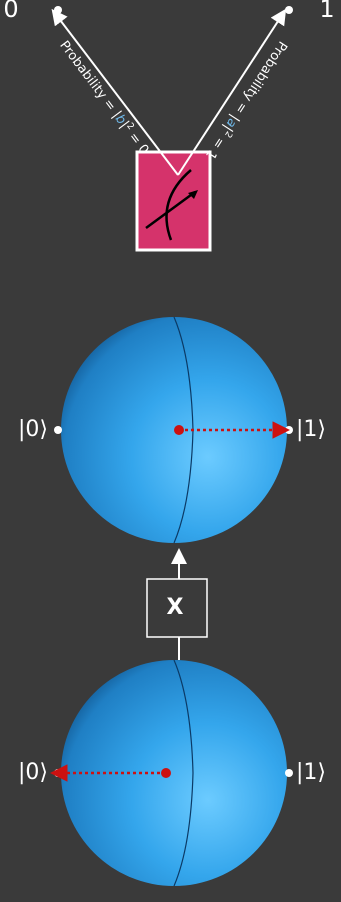  I want to click on ket-one-label-1: |1⟩, so click(311, 772).